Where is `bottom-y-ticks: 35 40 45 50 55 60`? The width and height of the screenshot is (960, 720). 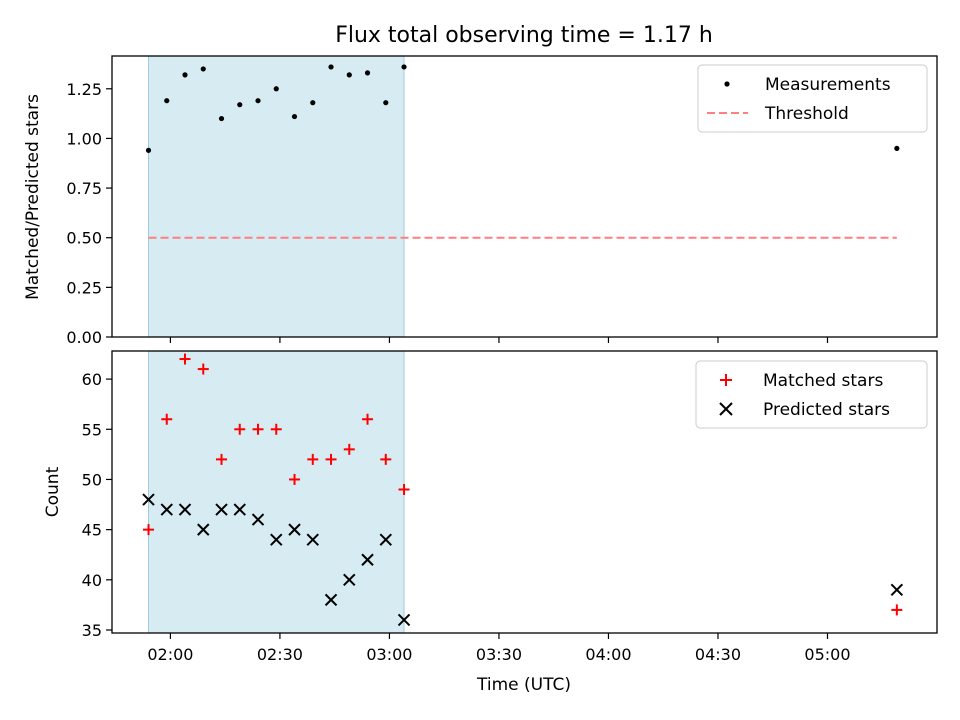
bottom-y-ticks: 35 40 45 50 55 60 is located at coordinates (97, 505).